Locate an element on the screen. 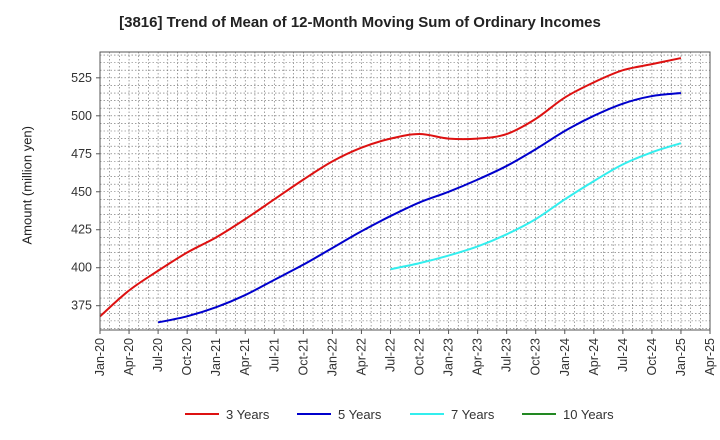 The image size is (720, 440). x-tick-label: Oct-22 is located at coordinates (420, 357).